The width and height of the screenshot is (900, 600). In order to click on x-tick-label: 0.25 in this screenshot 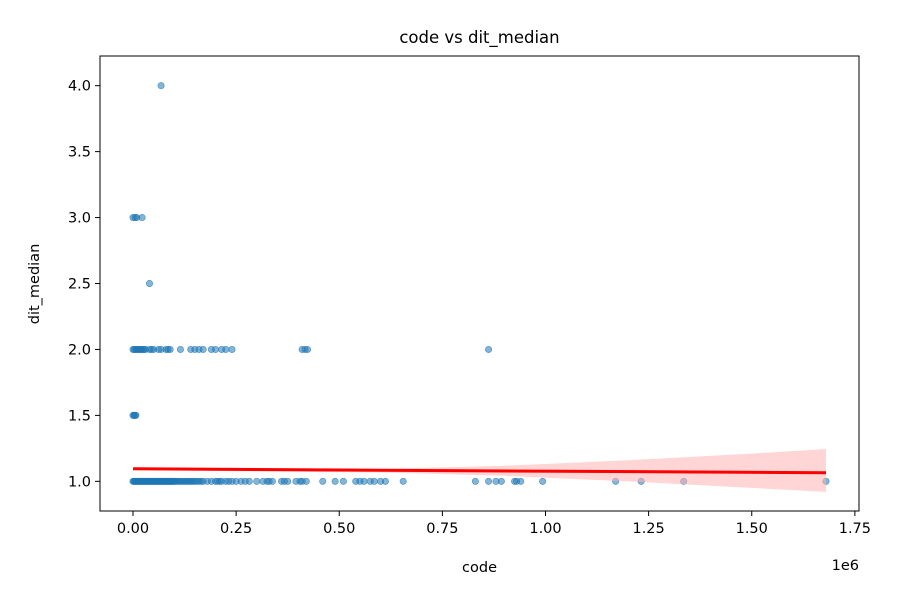, I will do `click(236, 529)`.